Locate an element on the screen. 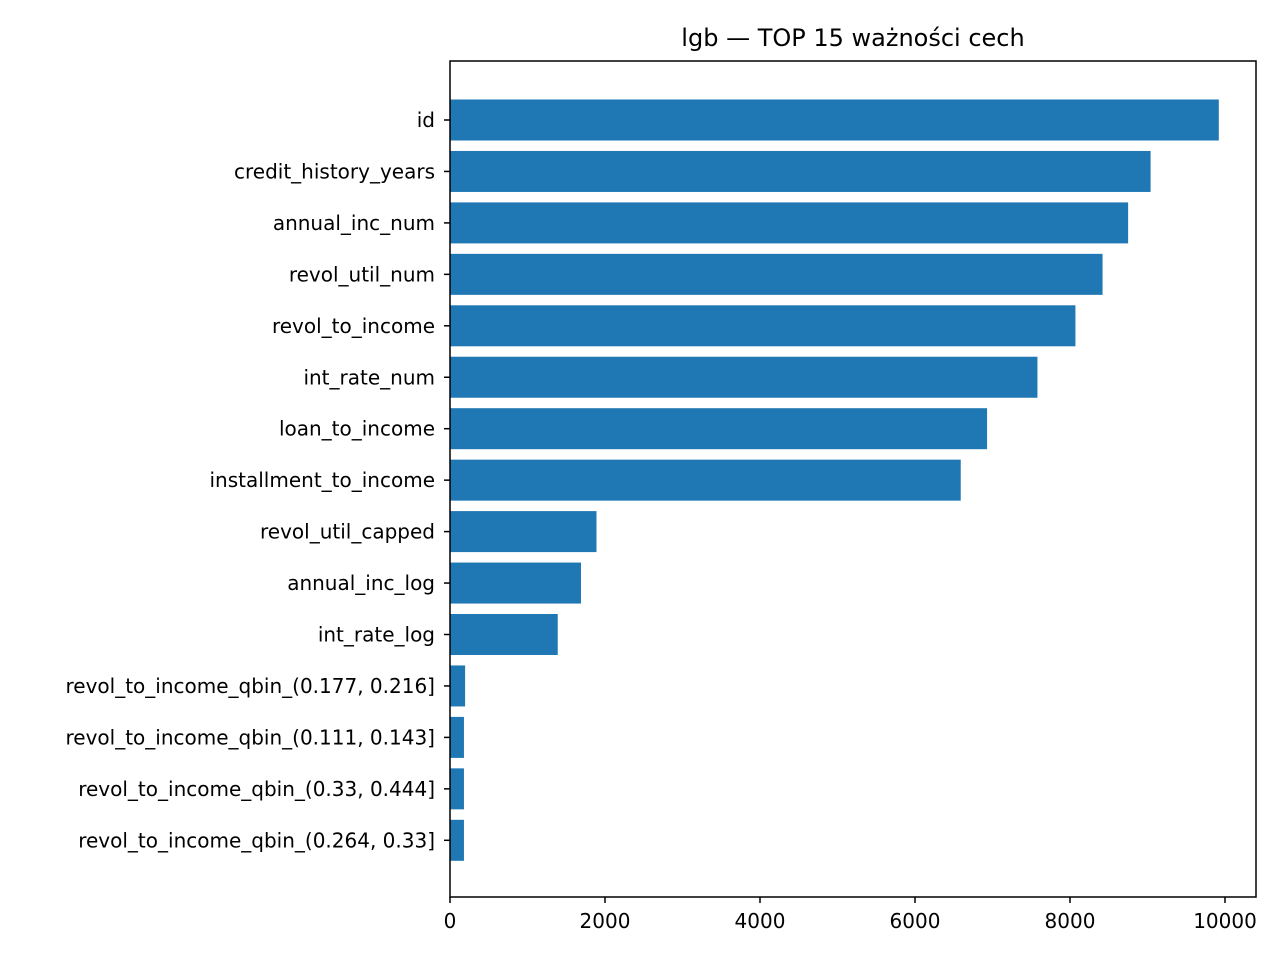  y-tick-label-12: revol_to_income_qbin_(0.111, 0.143] is located at coordinates (250, 737).